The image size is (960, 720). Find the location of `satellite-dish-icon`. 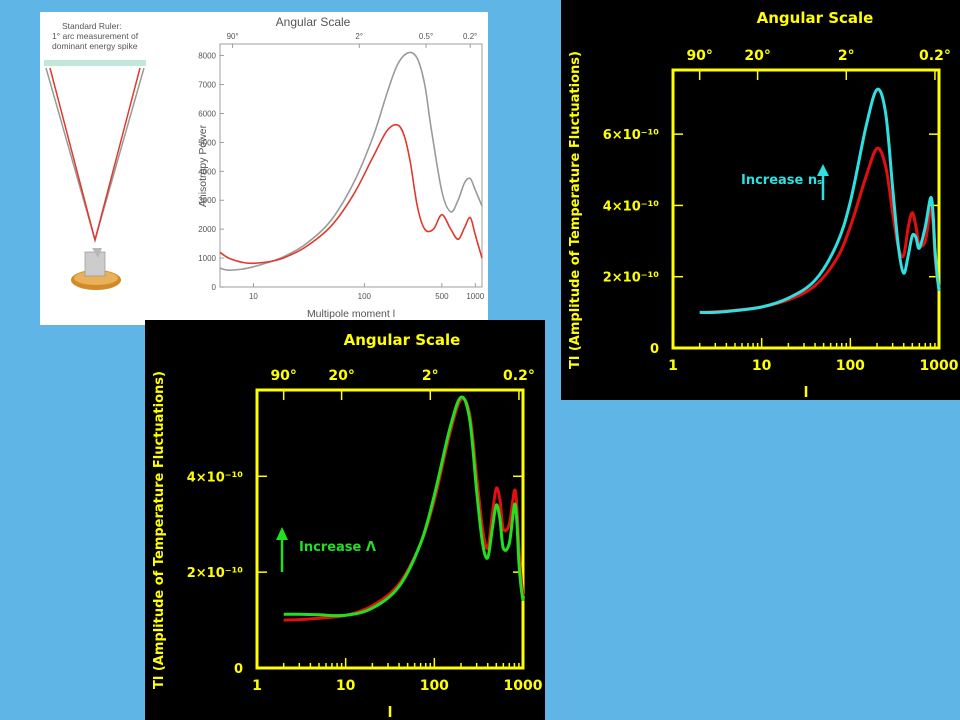

satellite-dish-icon is located at coordinates (96, 269).